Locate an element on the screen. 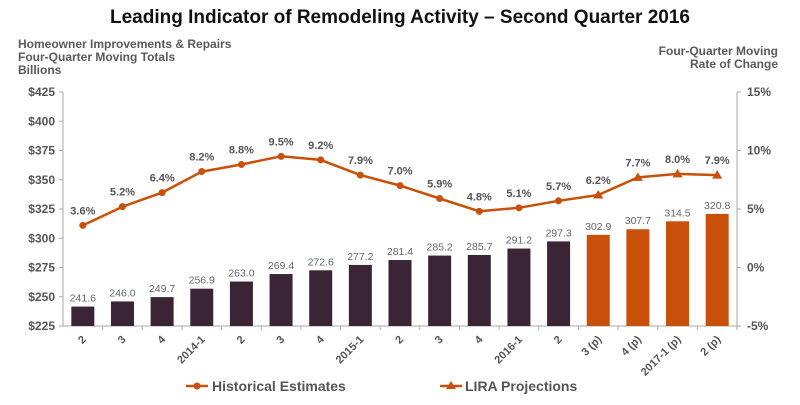 This screenshot has height=405, width=800. rate-value-label: 5.7% is located at coordinates (558, 187).